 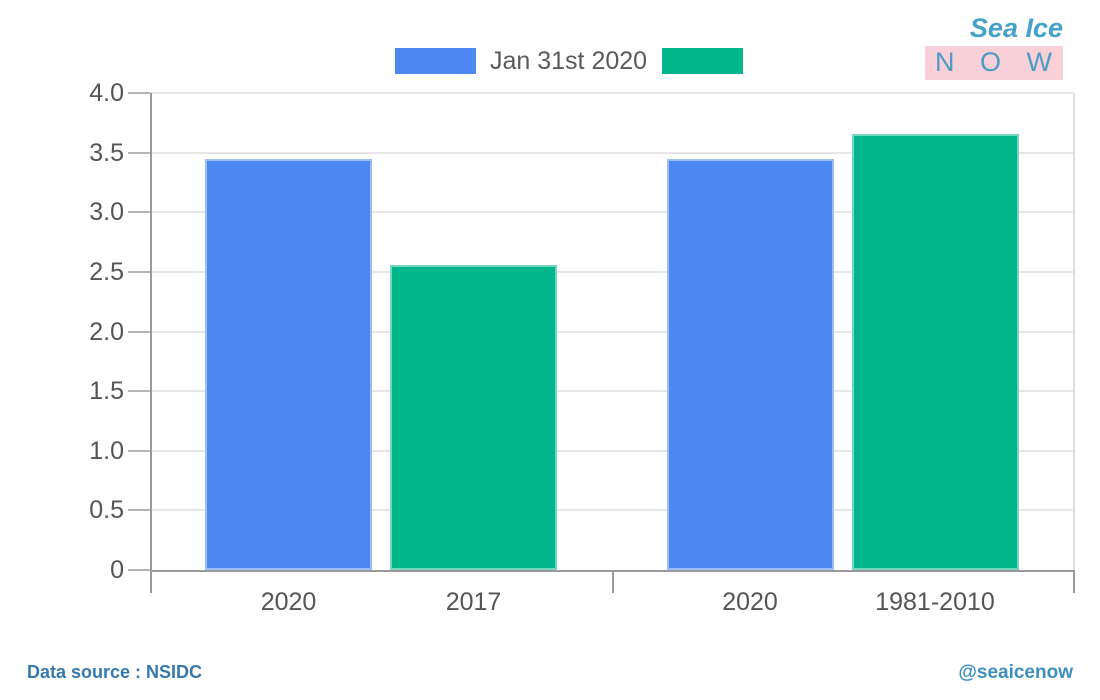 What do you see at coordinates (106, 271) in the screenshot?
I see `y-axis-tick-label: 2.5` at bounding box center [106, 271].